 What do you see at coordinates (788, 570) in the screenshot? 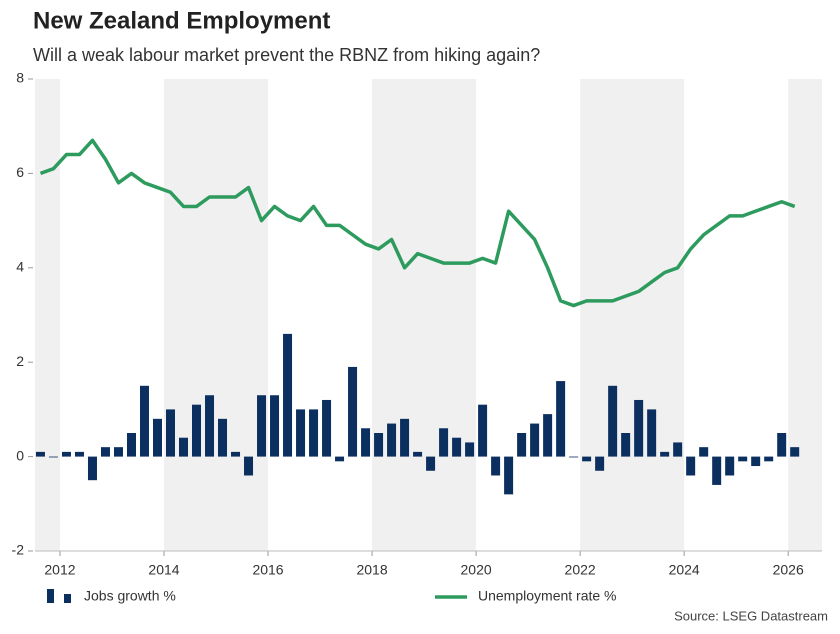
I see `x-tick-label: 2026` at bounding box center [788, 570].